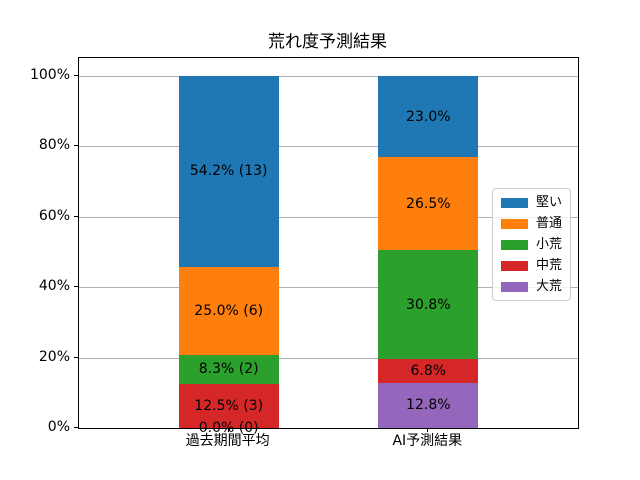 The height and width of the screenshot is (480, 640). Describe the element at coordinates (227, 441) in the screenshot. I see `x-tick-label: 過去期間平均` at that location.